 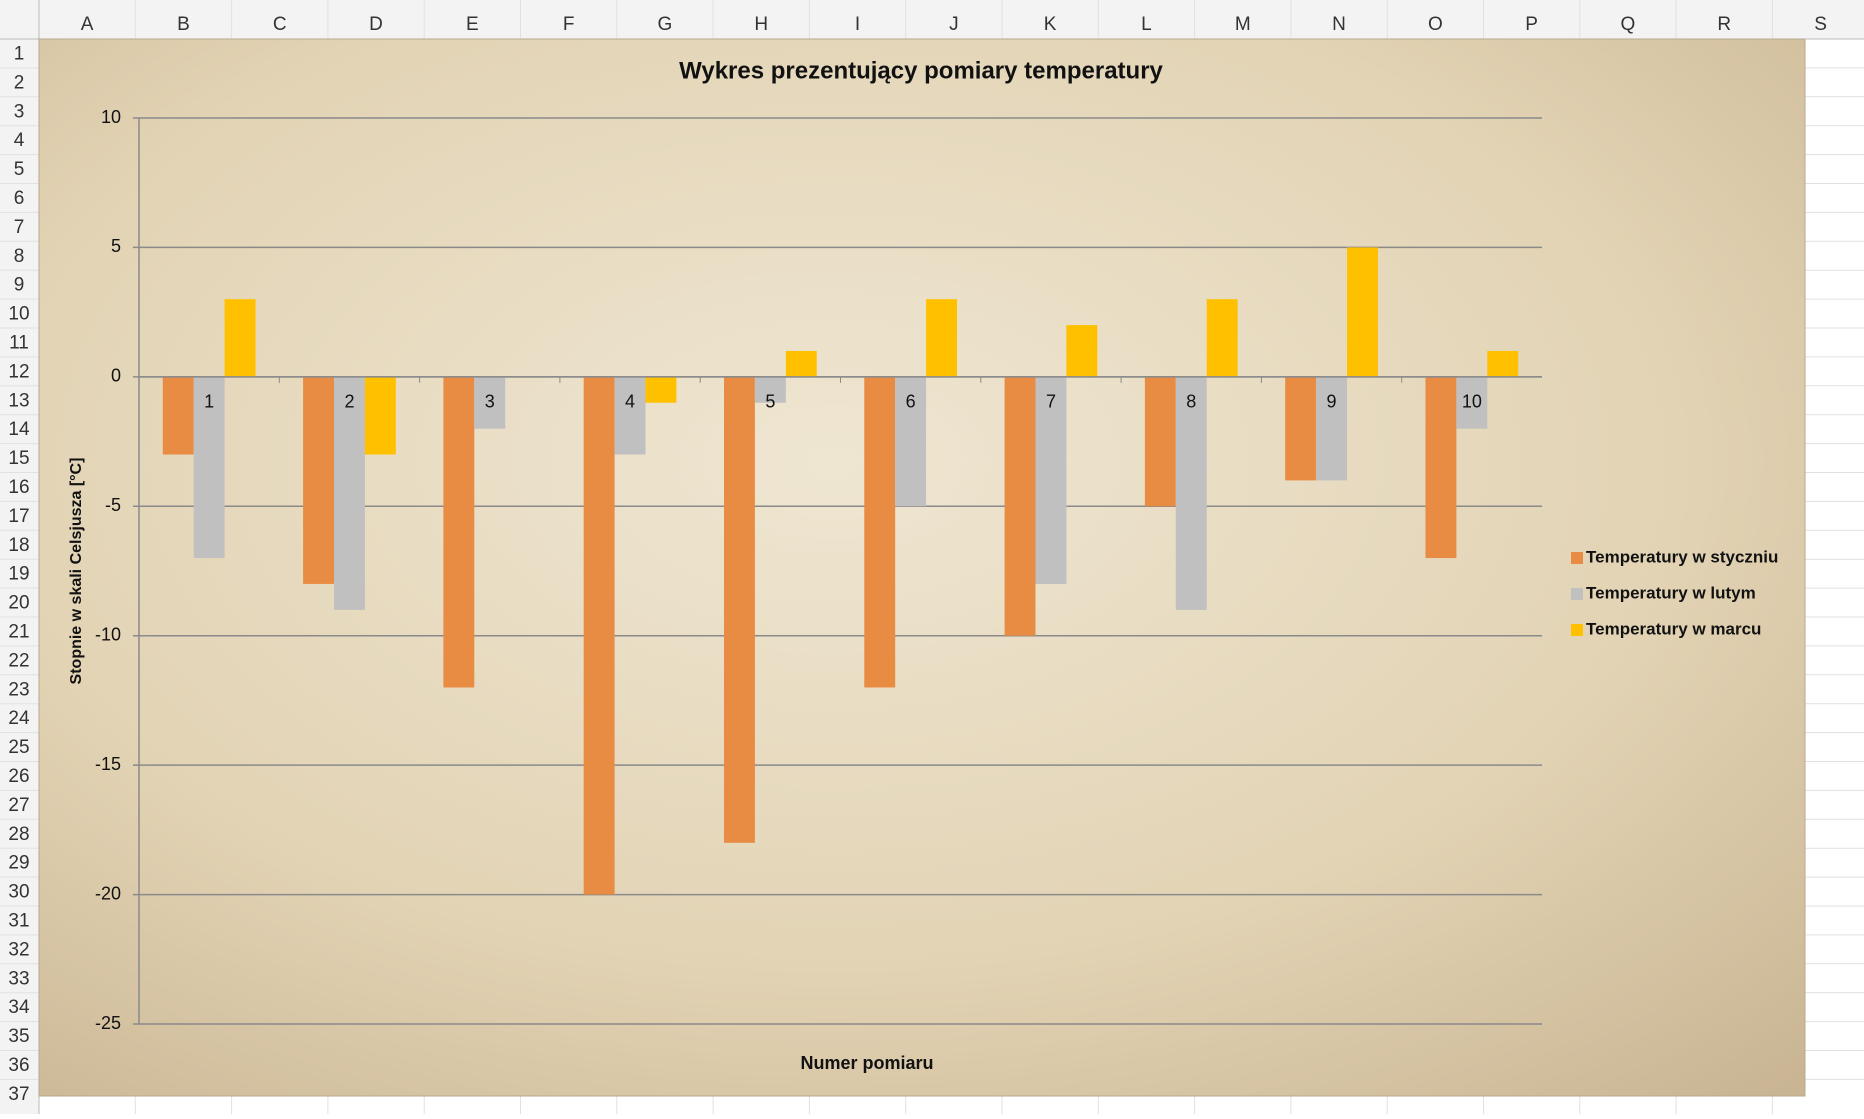 What do you see at coordinates (18, 747) in the screenshot?
I see `row-header: 25` at bounding box center [18, 747].